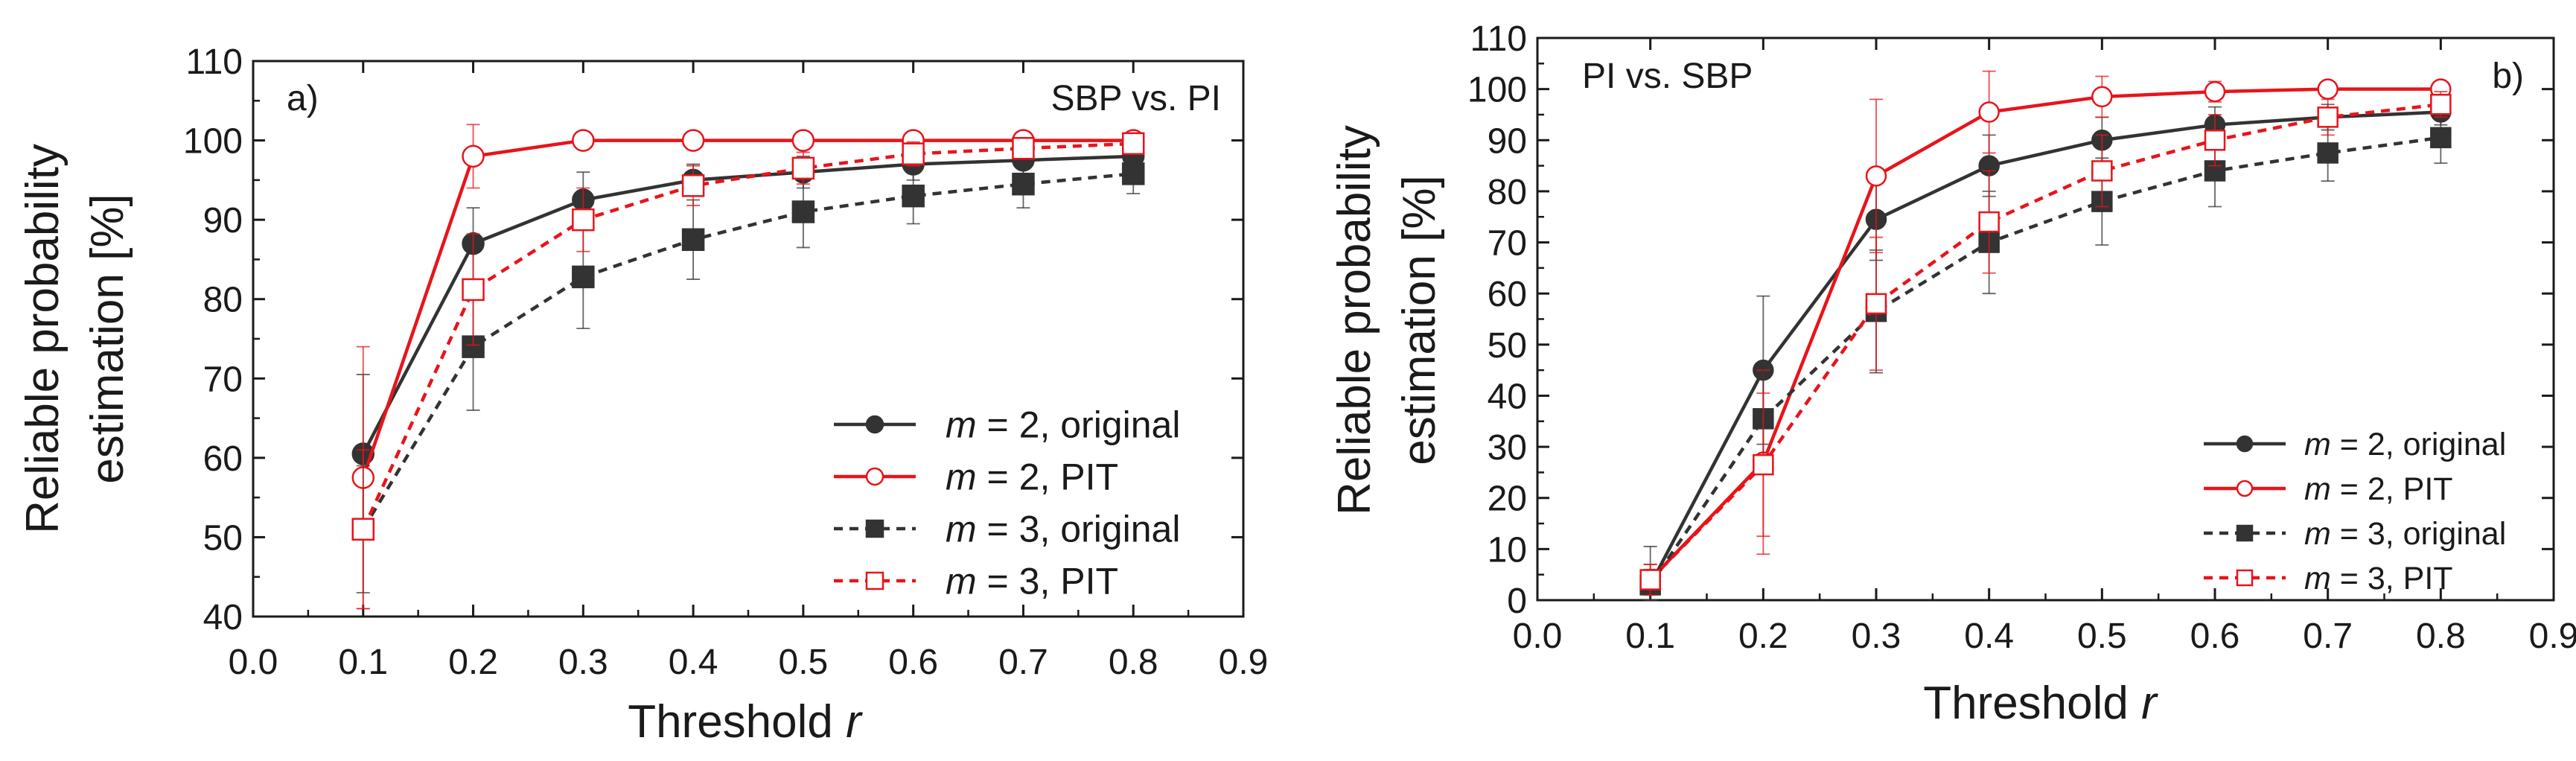 The height and width of the screenshot is (761, 2576). What do you see at coordinates (1538, 636) in the screenshot?
I see `x-tick-label: 0.0` at bounding box center [1538, 636].